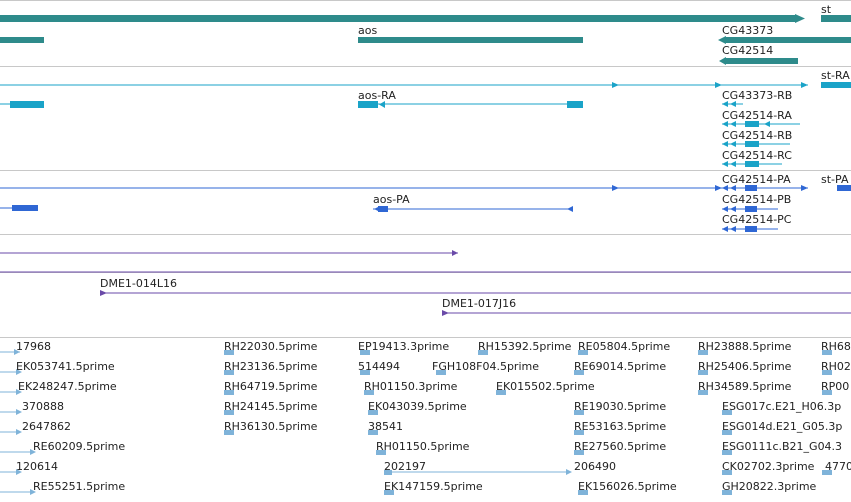 Image resolution: width=851 pixels, height=502 pixels. I want to click on protein-label-cg42514-pb: CG42514-PB, so click(757, 199).